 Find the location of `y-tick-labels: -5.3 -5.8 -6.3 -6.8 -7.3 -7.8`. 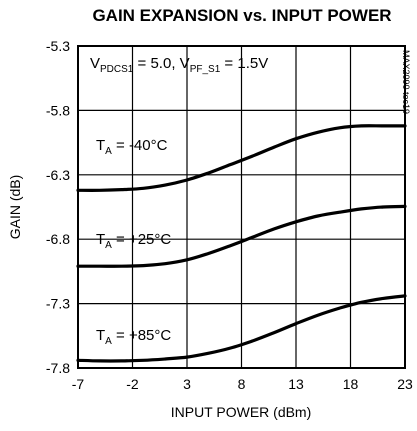

y-tick-labels: -5.3 -5.8 -6.3 -6.8 -7.3 -7.8 is located at coordinates (58, 207).